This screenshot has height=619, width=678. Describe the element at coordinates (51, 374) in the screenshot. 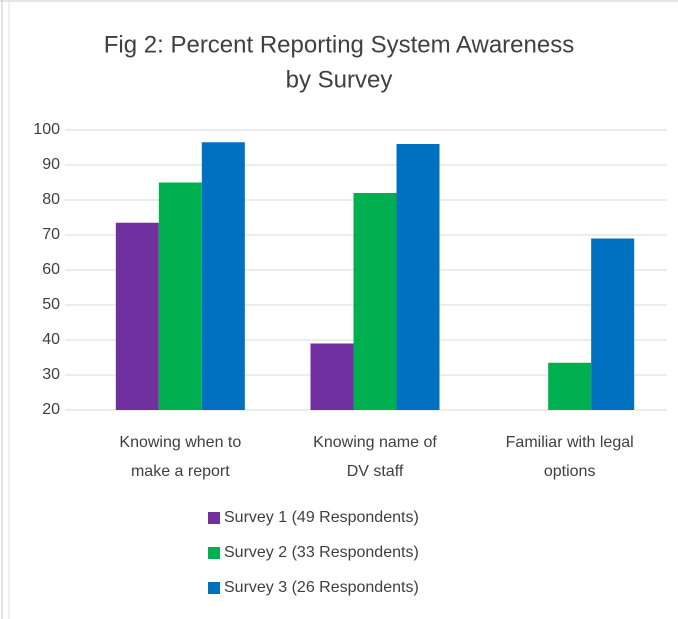

I see `y-tick-label: 30` at that location.